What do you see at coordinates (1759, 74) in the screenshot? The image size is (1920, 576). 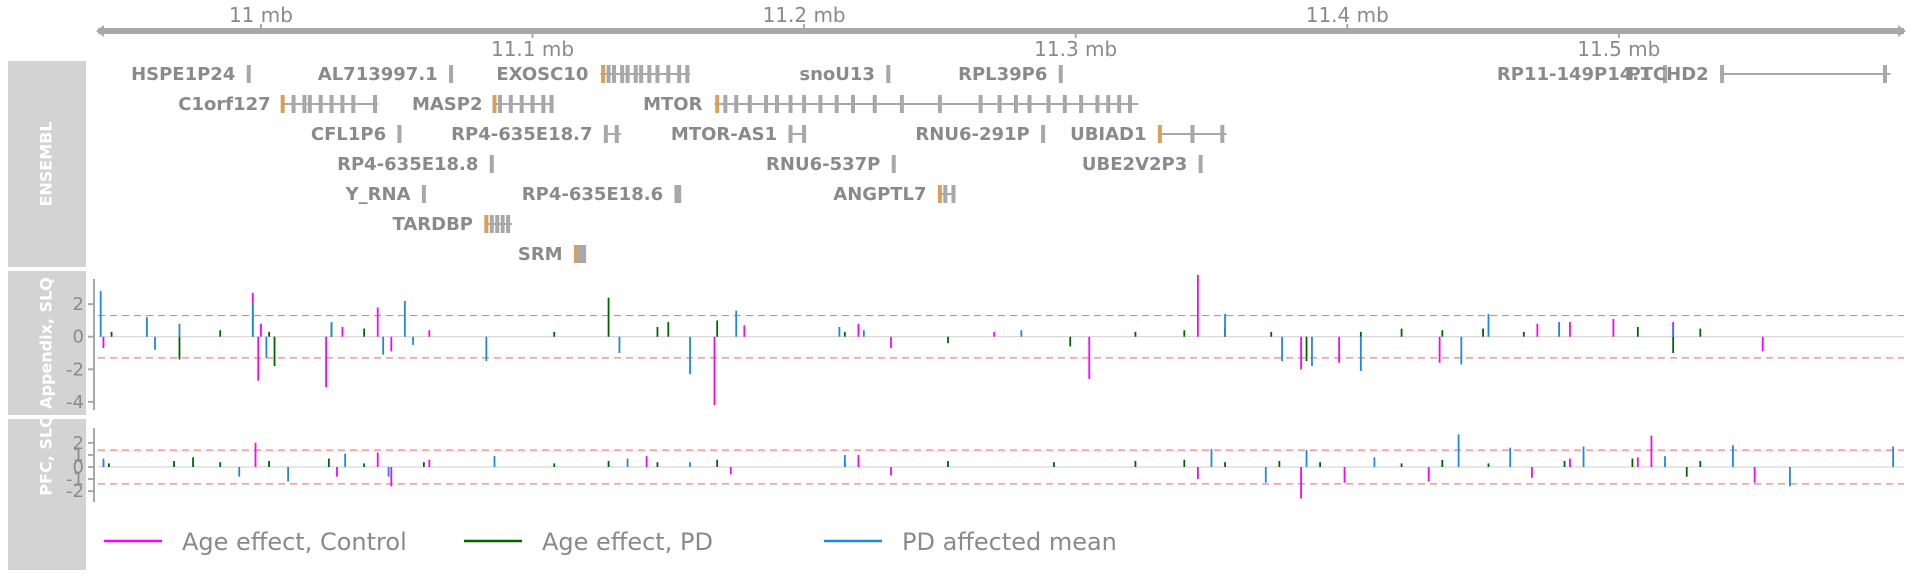 I see `gene-model: PTCHD2` at bounding box center [1759, 74].